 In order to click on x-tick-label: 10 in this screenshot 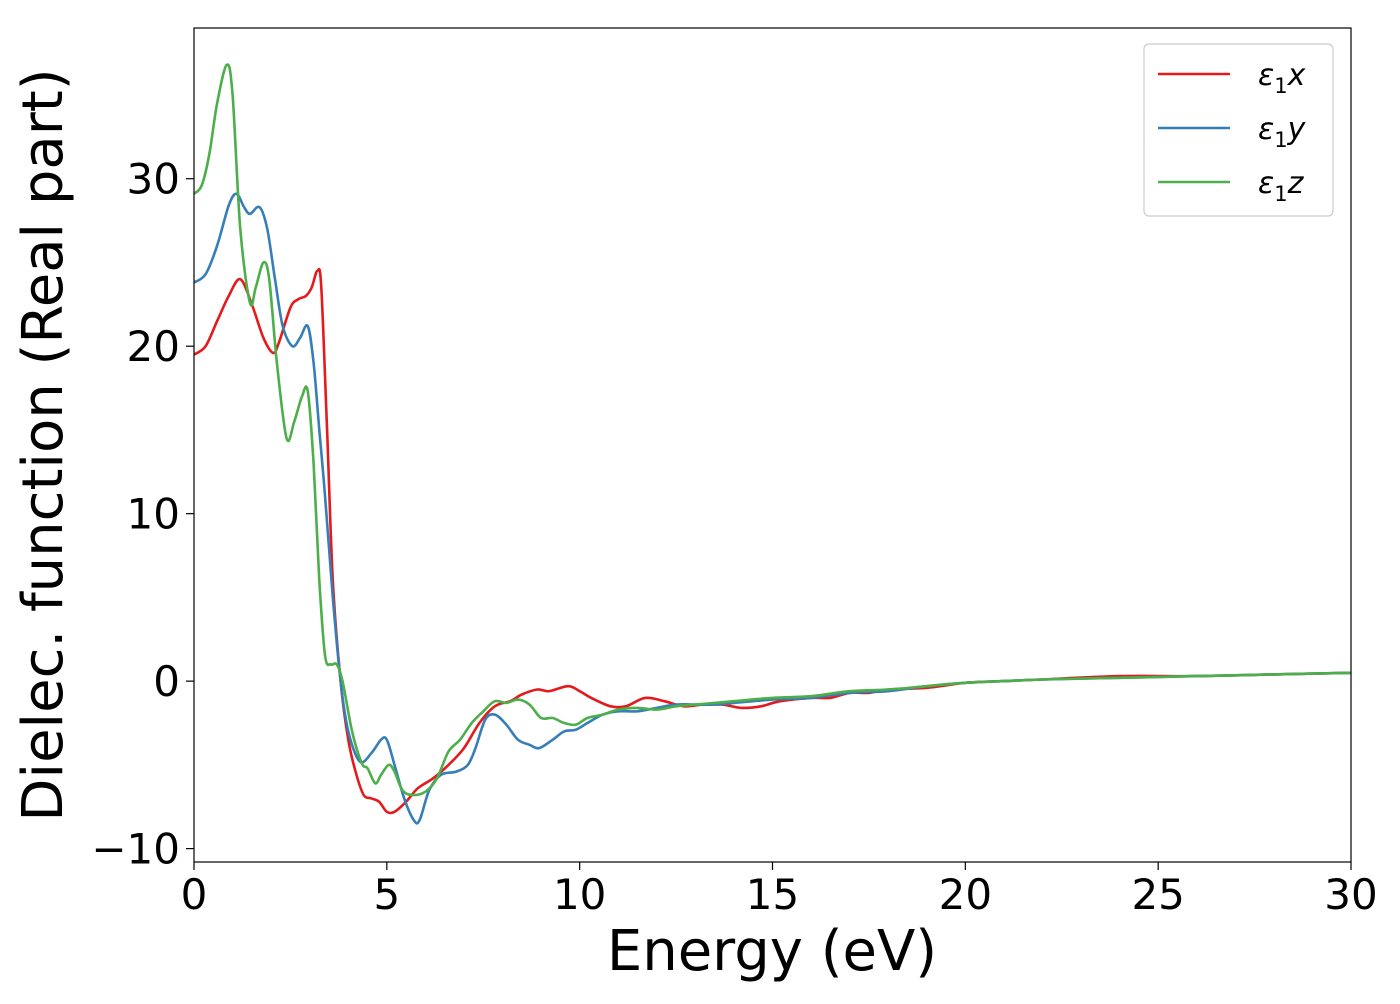, I will do `click(579, 894)`.